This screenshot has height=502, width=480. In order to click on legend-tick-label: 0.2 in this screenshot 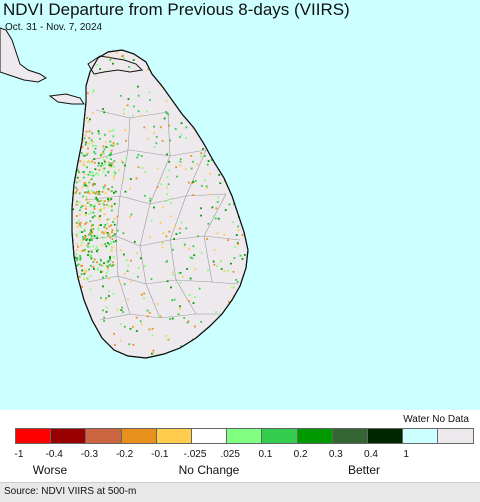, I will do `click(300, 454)`.